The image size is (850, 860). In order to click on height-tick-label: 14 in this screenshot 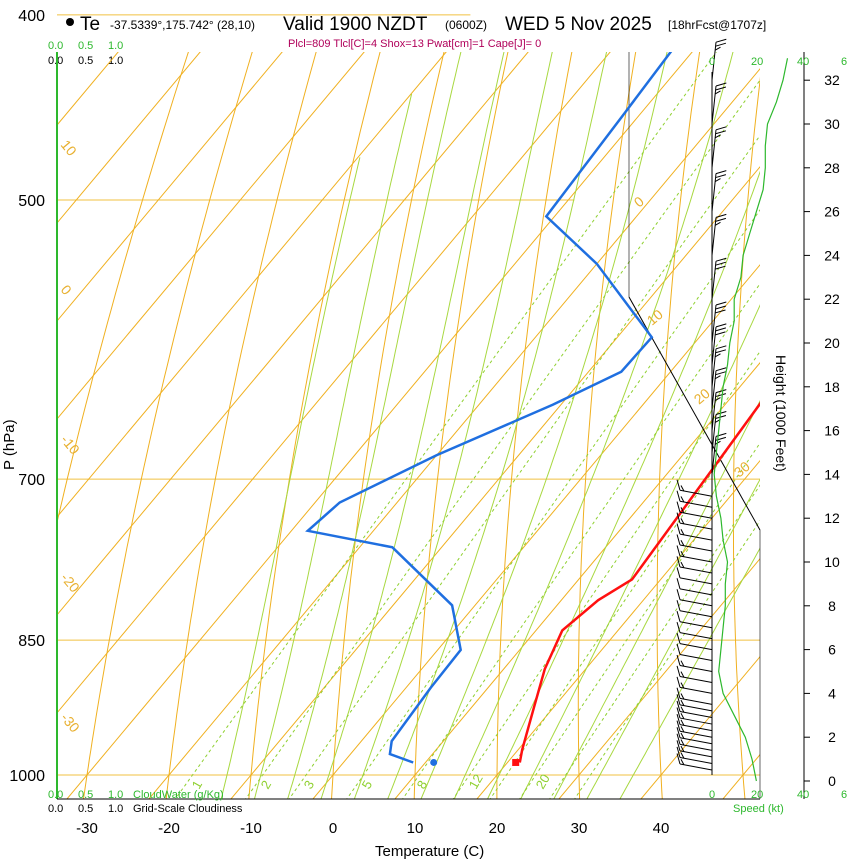, I will do `click(832, 474)`.